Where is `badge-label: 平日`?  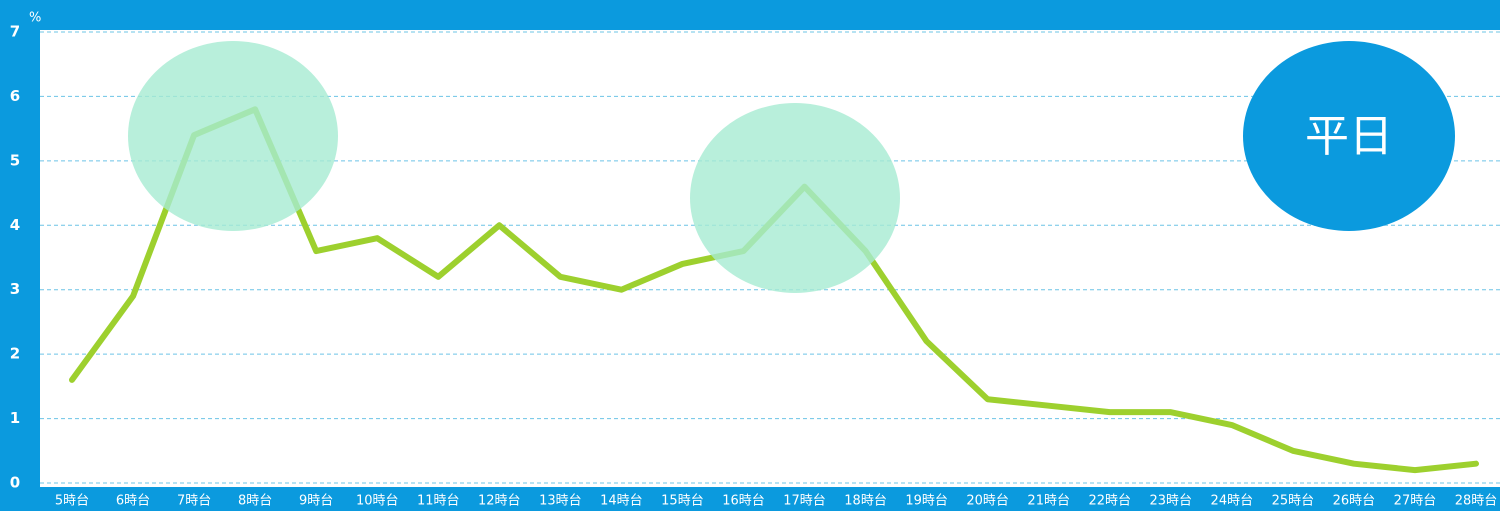
badge-label: 平日 is located at coordinates (1349, 136).